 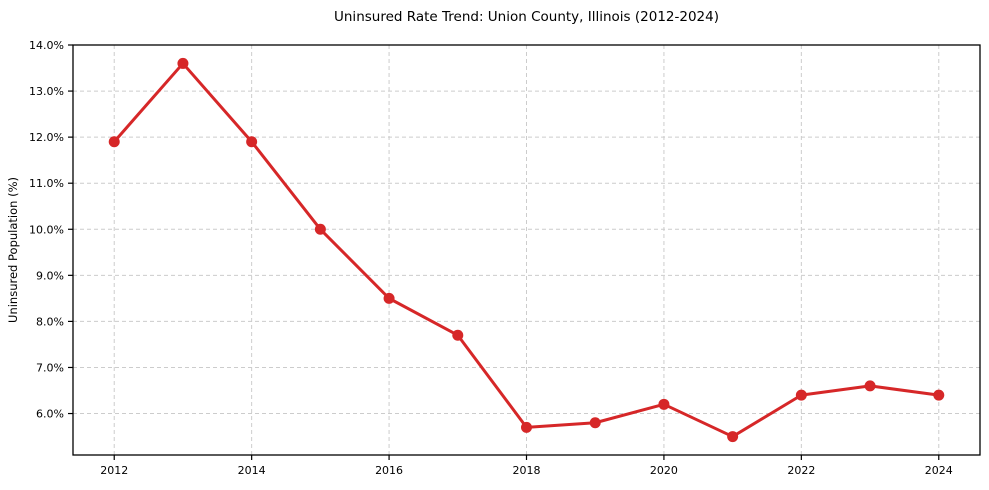 What do you see at coordinates (46, 45) in the screenshot?
I see `y-tick-label: 14.0%` at bounding box center [46, 45].